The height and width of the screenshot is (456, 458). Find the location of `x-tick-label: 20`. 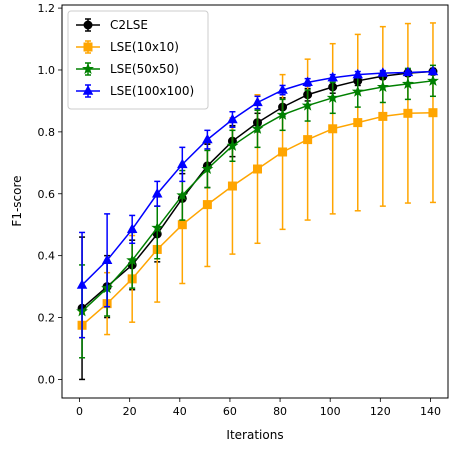

x-tick-label: 20 is located at coordinates (130, 411).